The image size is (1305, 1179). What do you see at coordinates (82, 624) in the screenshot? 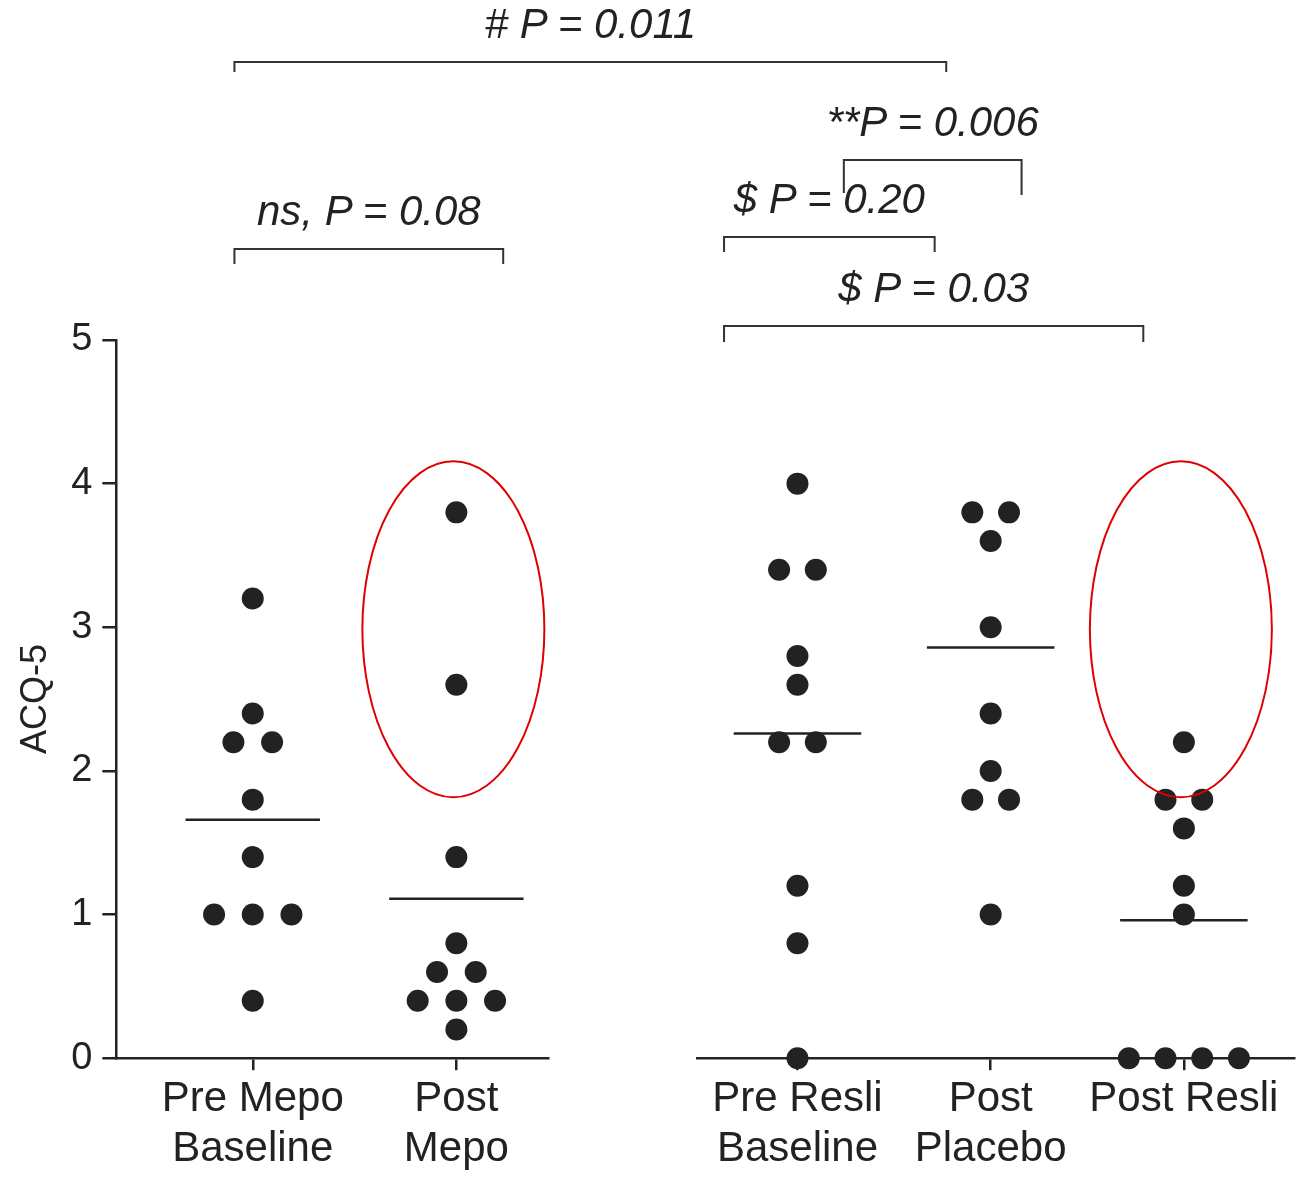
I see `y-tick-label: 3` at bounding box center [82, 624].